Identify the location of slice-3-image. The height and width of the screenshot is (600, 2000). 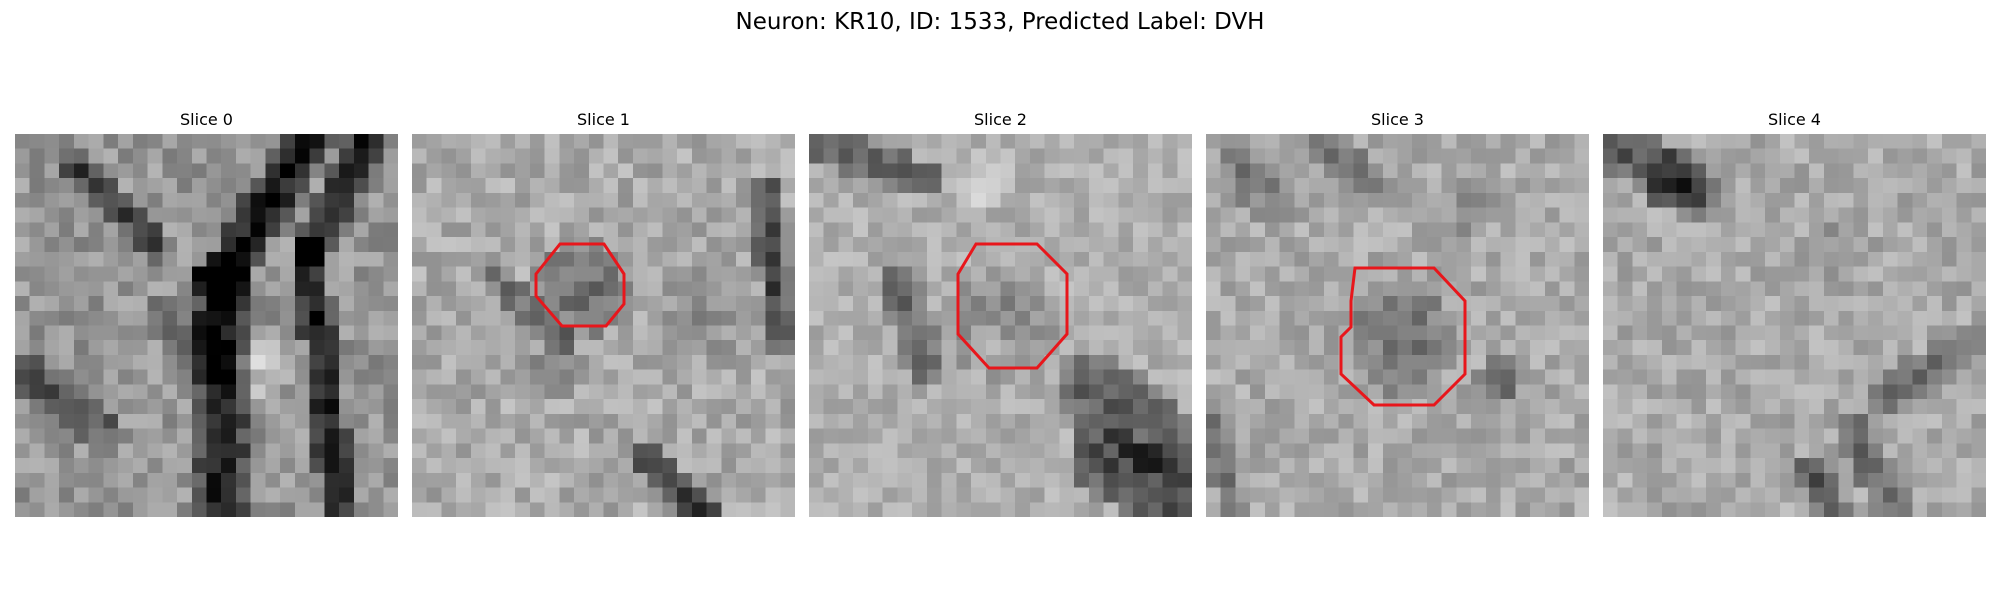
(1397, 325).